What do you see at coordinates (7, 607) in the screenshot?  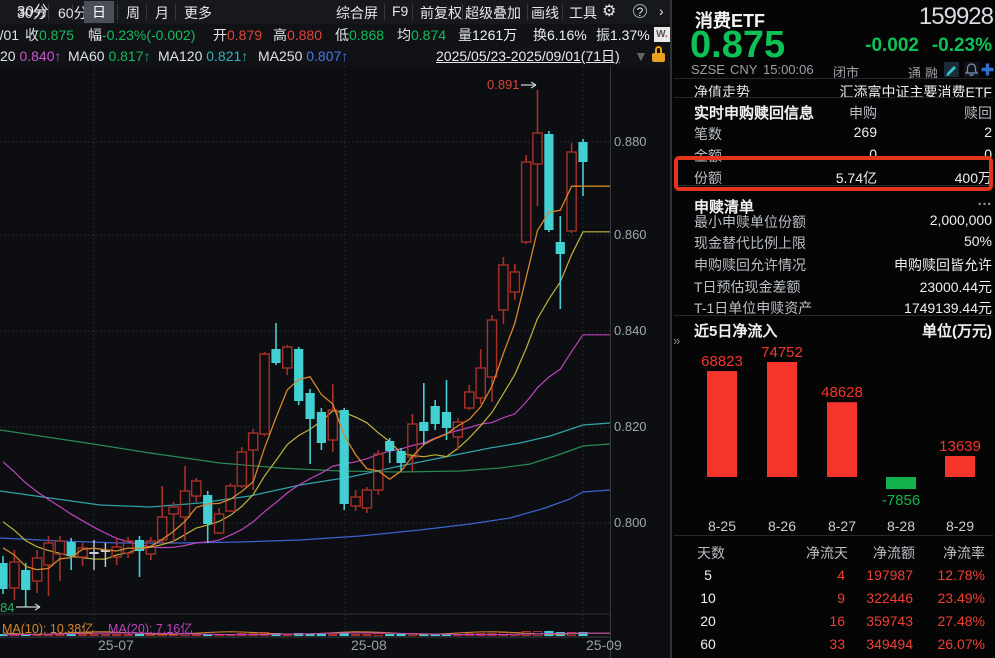 I see `svg-text: 0.784` at bounding box center [7, 607].